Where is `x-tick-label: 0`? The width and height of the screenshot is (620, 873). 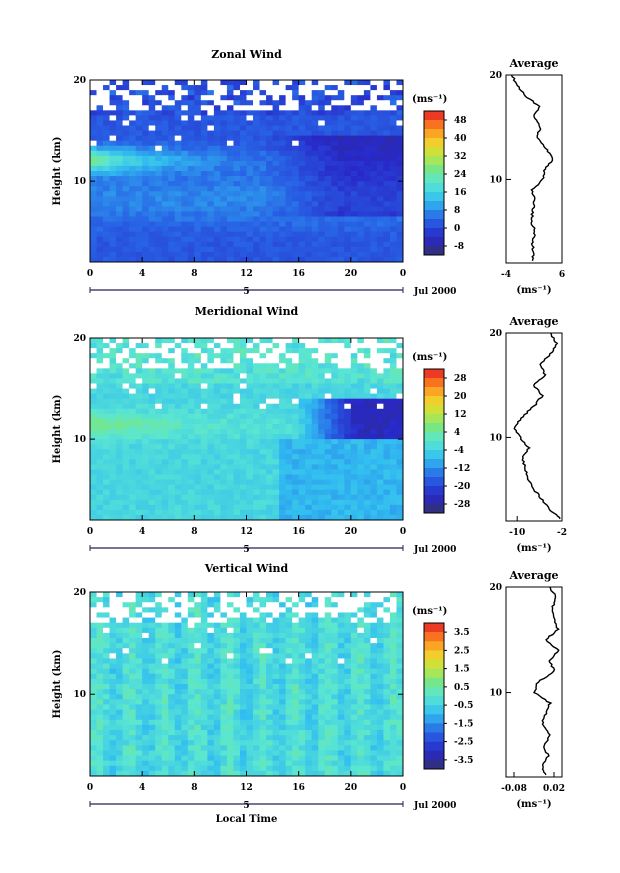 x-tick-label: 0 is located at coordinates (90, 532).